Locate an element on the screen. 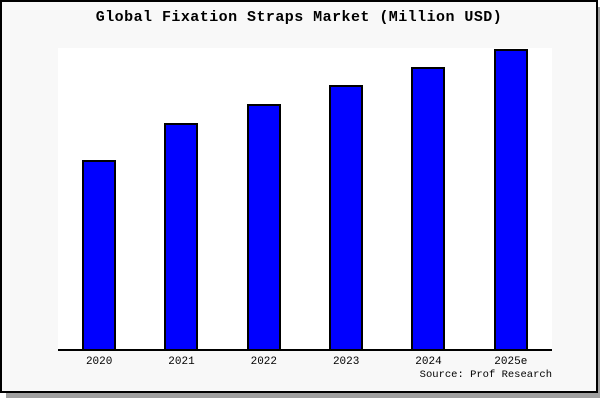 This screenshot has width=600, height=400. bar-2023 is located at coordinates (346, 217).